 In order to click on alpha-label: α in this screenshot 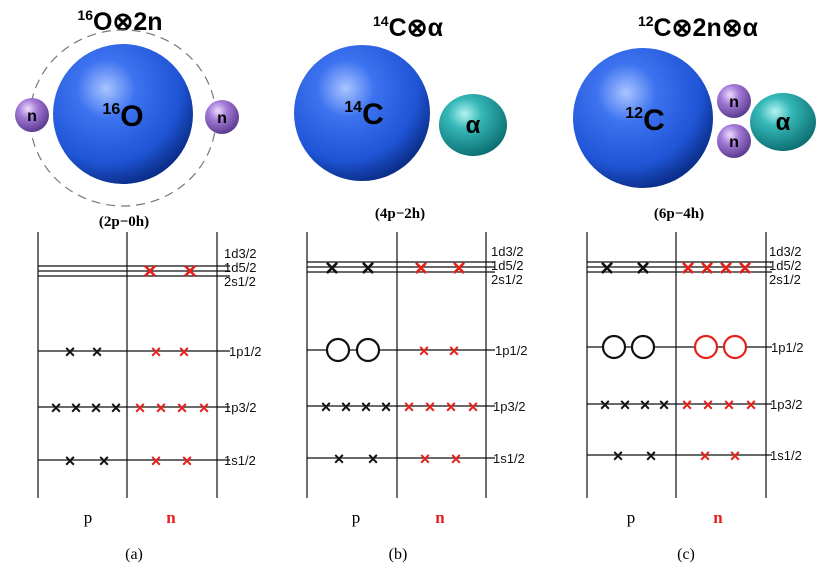, I will do `click(473, 125)`.